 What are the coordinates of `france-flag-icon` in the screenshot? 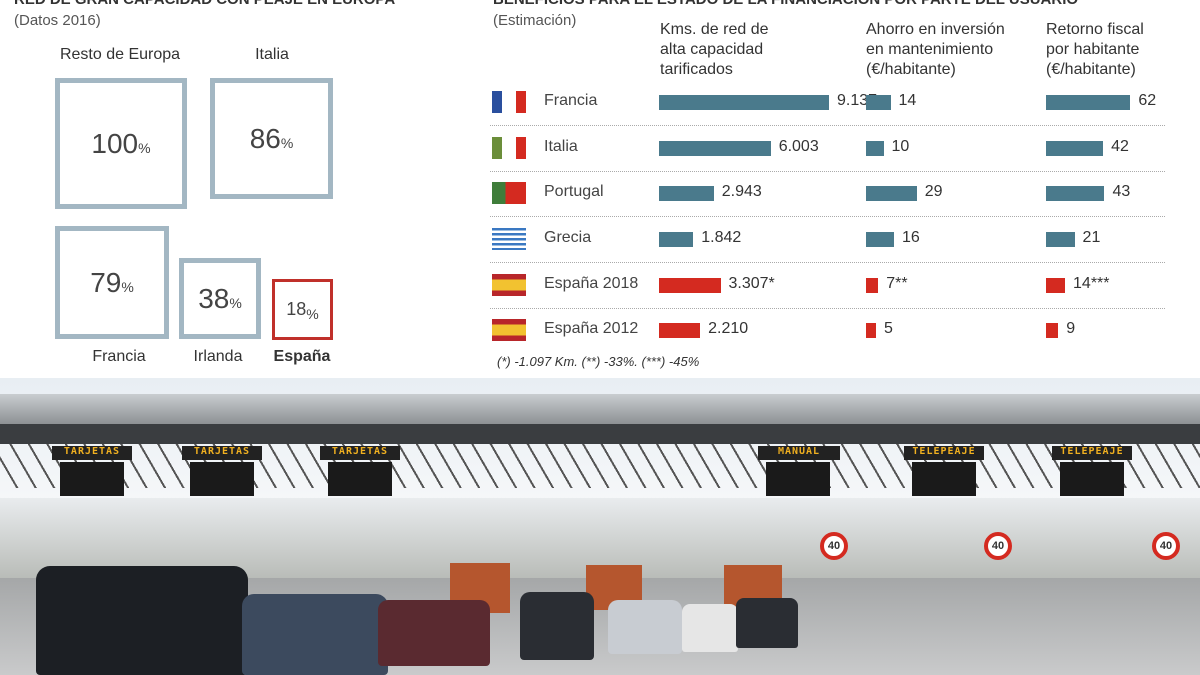 It's located at (509, 102).